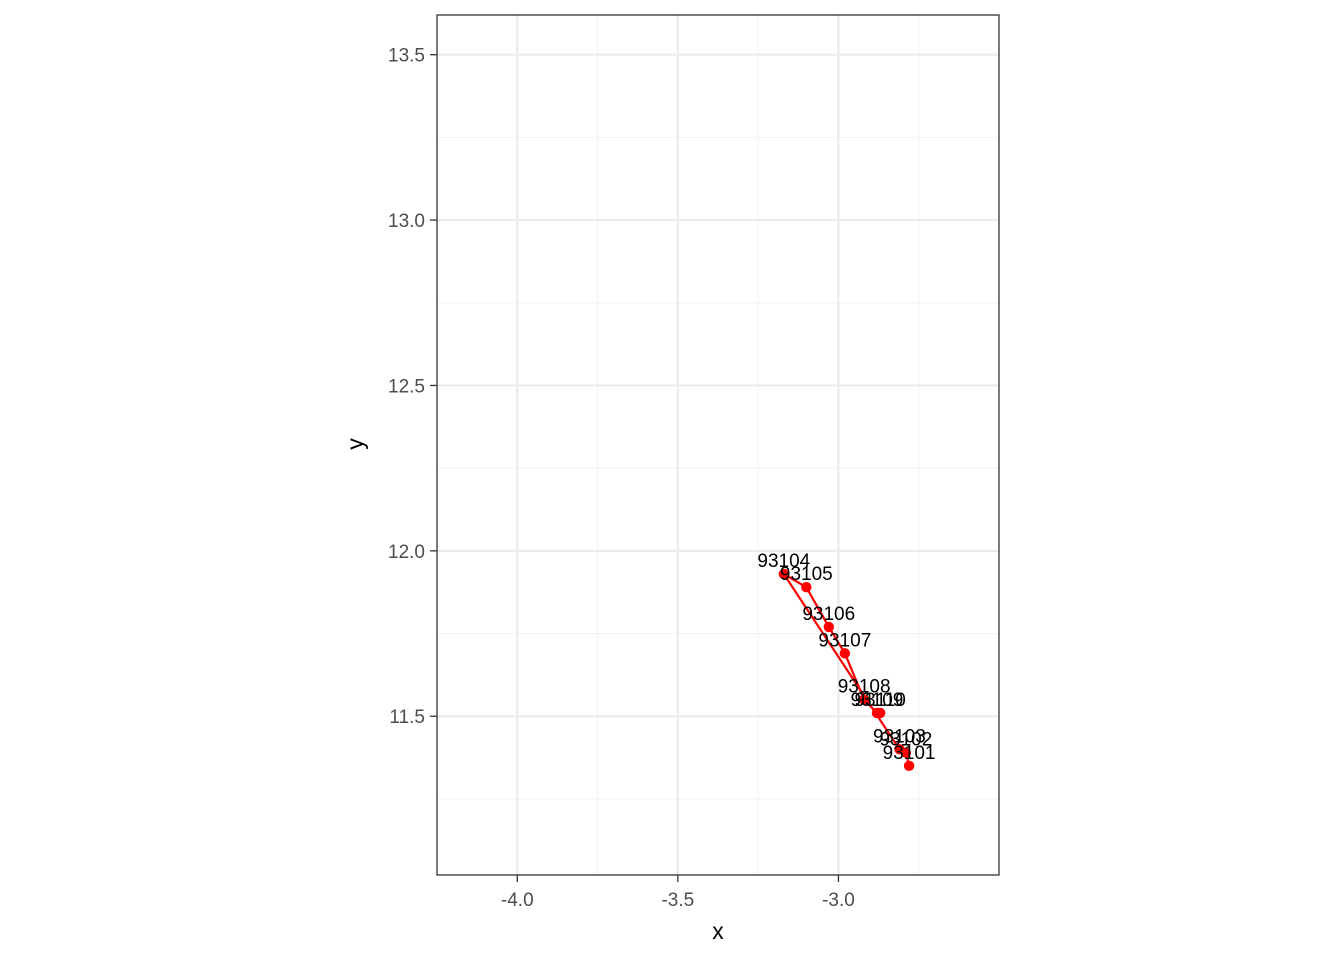 This screenshot has height=960, width=1344. What do you see at coordinates (677, 900) in the screenshot?
I see `x-tick-label: -3.5` at bounding box center [677, 900].